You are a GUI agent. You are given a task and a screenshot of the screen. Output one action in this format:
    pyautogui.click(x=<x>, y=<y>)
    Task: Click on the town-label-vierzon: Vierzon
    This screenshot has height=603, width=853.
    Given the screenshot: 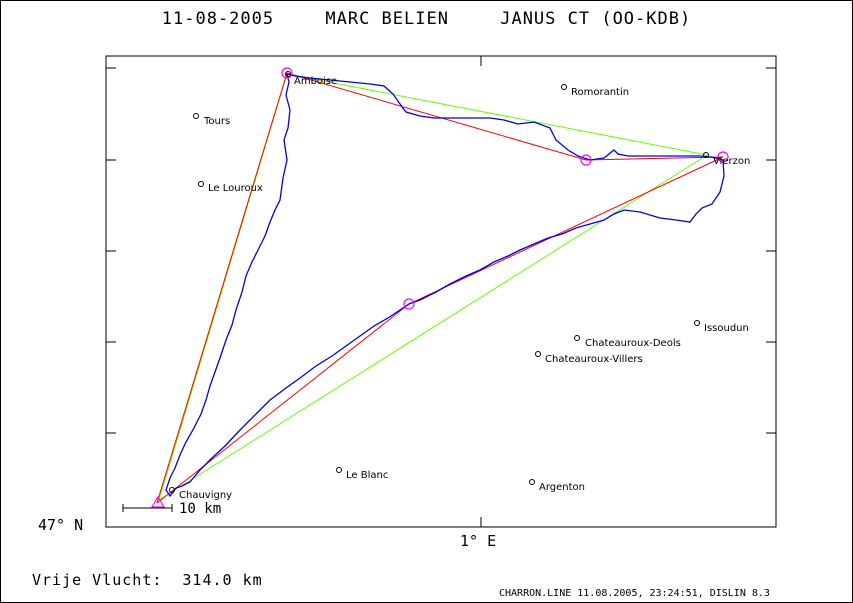 What is the action you would take?
    pyautogui.click(x=731, y=161)
    